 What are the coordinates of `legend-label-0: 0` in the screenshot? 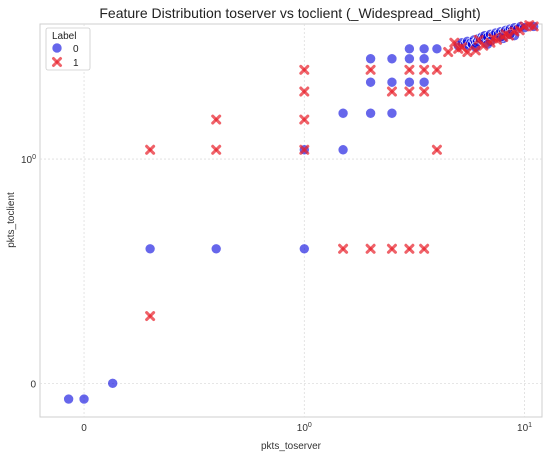 It's located at (76, 49).